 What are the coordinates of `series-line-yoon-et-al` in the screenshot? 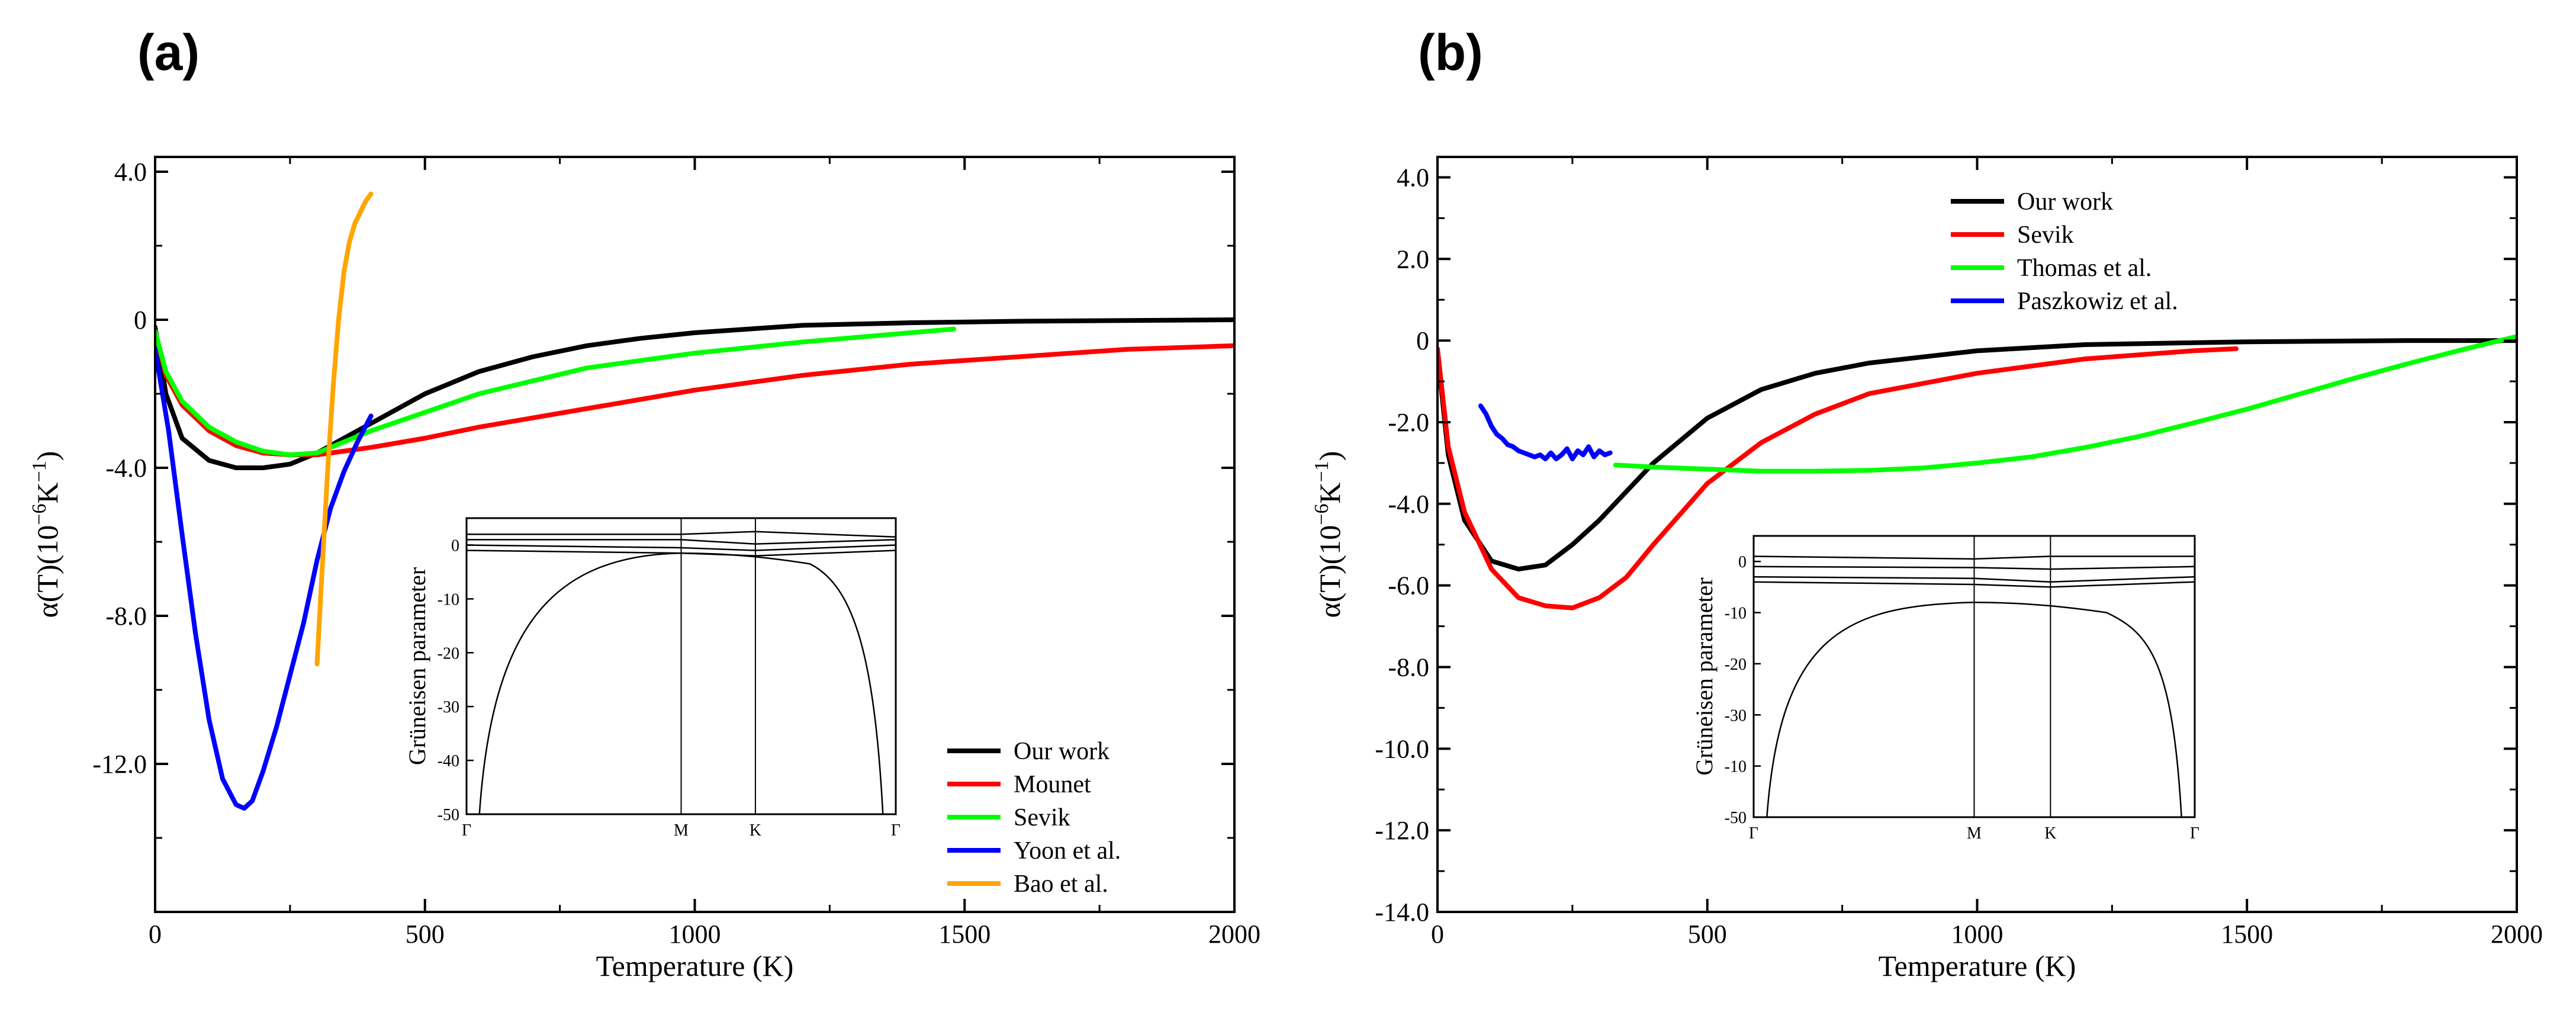 It's located at (264, 579).